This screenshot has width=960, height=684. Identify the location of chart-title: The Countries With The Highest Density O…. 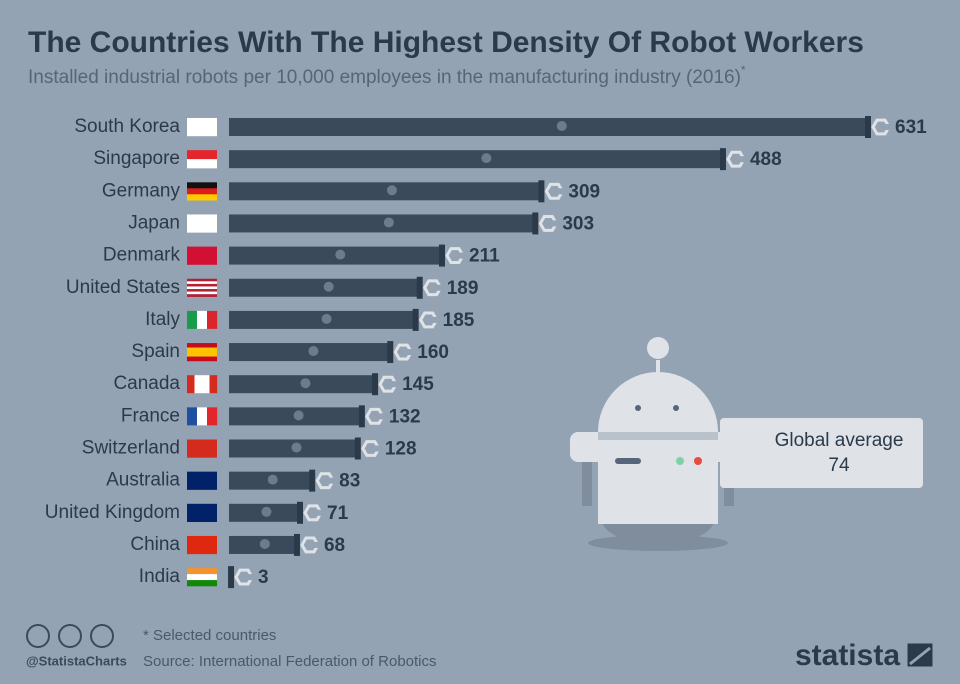
(446, 42).